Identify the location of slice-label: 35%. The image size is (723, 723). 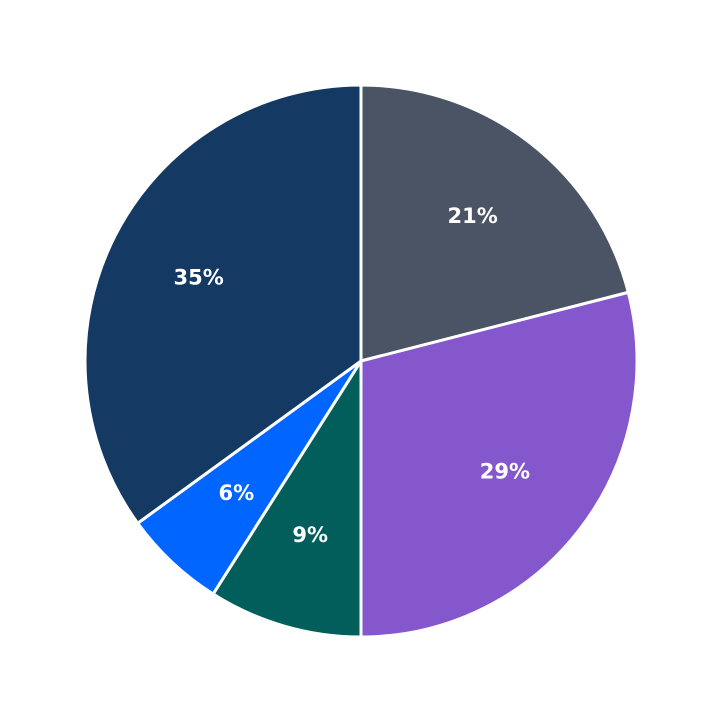
(199, 277).